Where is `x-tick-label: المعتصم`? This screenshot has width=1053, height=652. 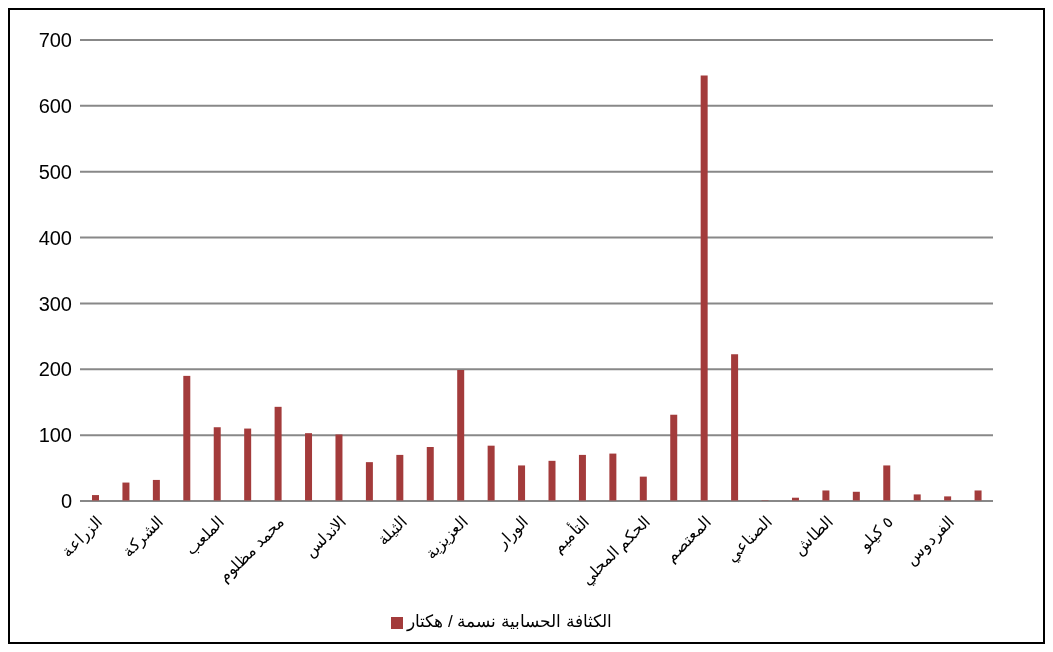
x-tick-label: المعتصم is located at coordinates (688, 539).